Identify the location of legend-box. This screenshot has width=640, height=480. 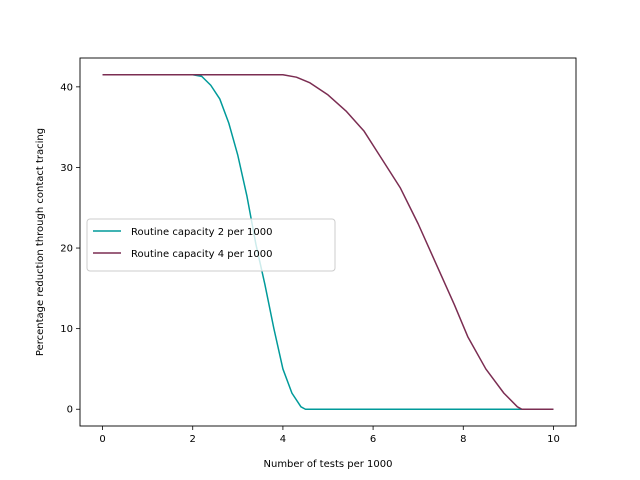
(211, 245).